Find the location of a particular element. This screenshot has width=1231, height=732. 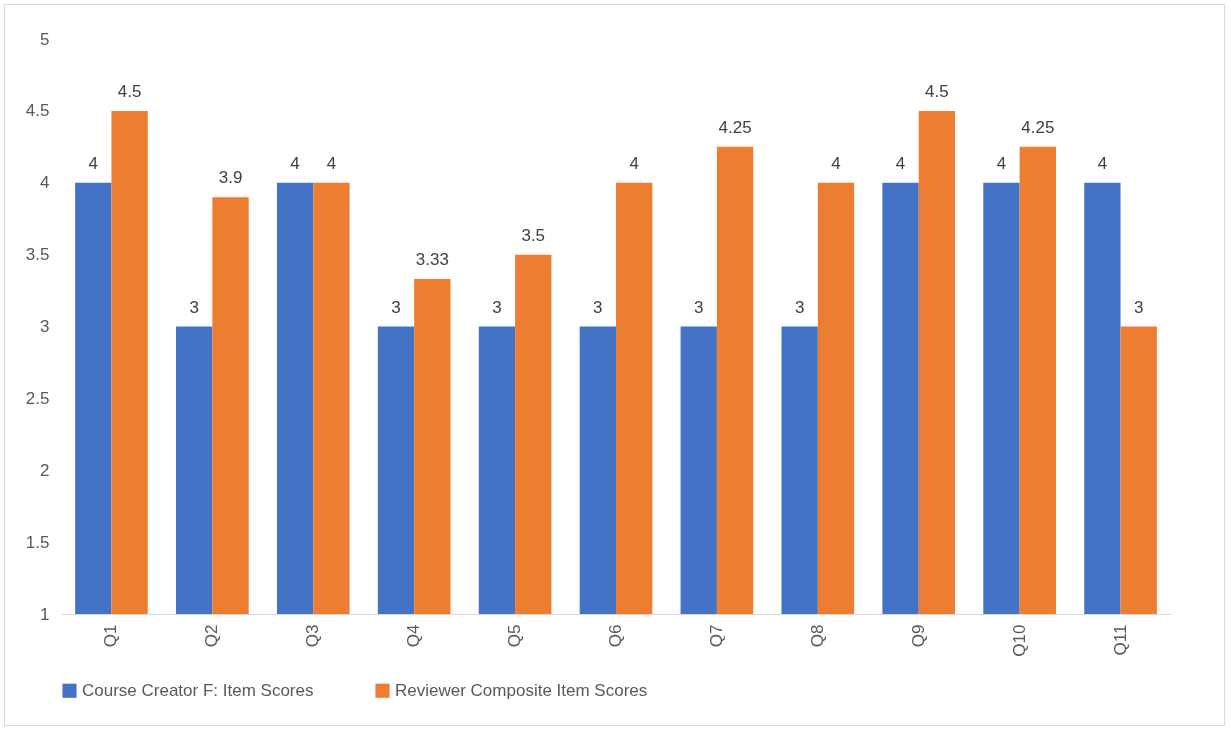

data-label: 3.5 is located at coordinates (533, 235).